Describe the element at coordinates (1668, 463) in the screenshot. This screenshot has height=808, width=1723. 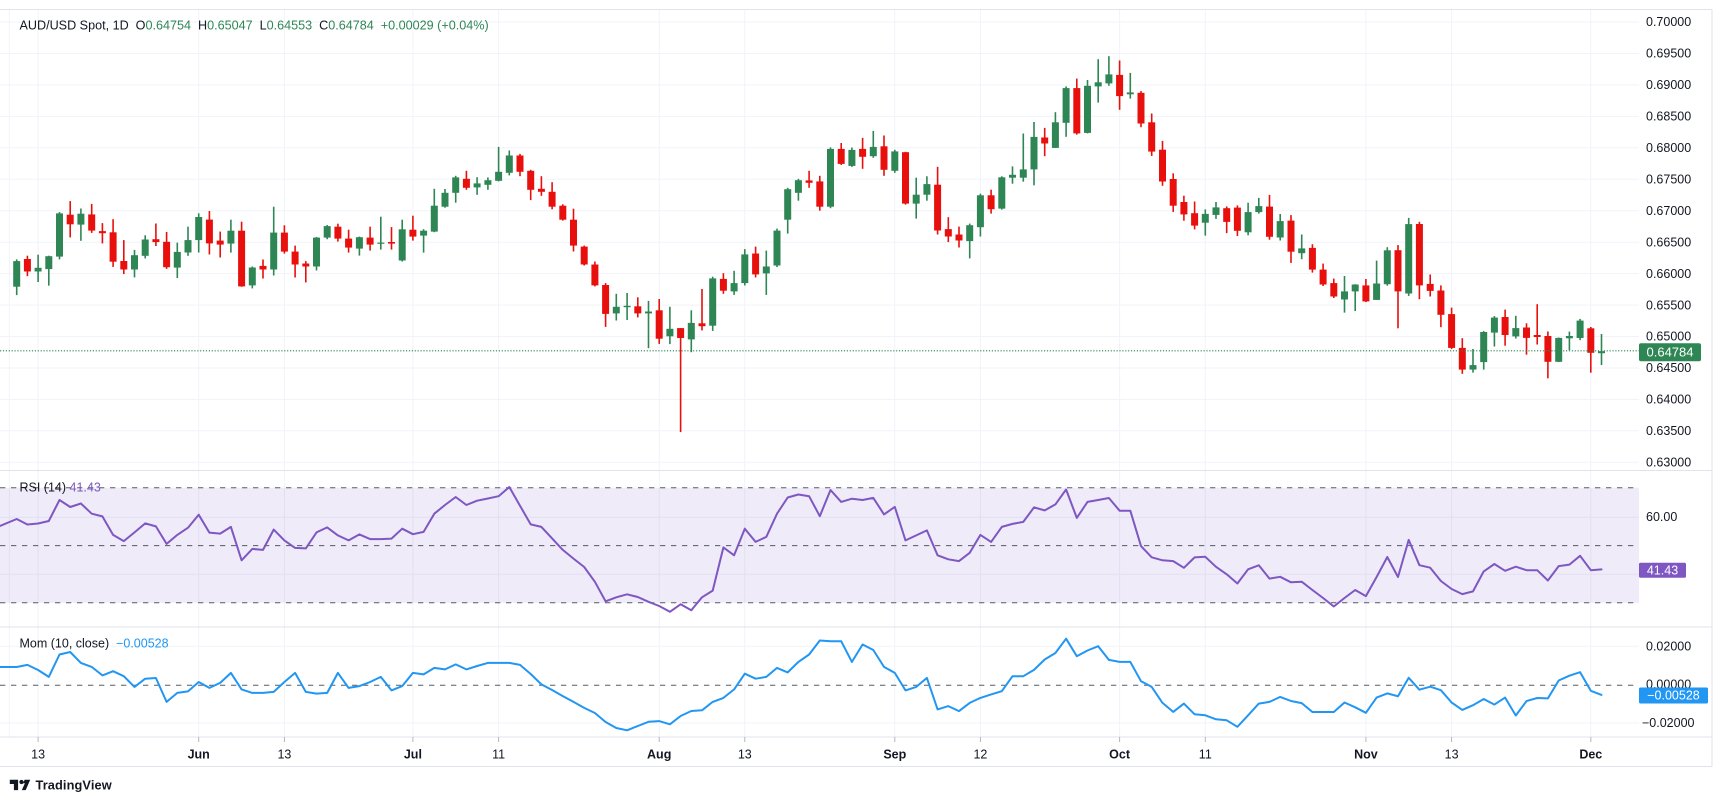
I see `svg-text: 0.63000` at that location.